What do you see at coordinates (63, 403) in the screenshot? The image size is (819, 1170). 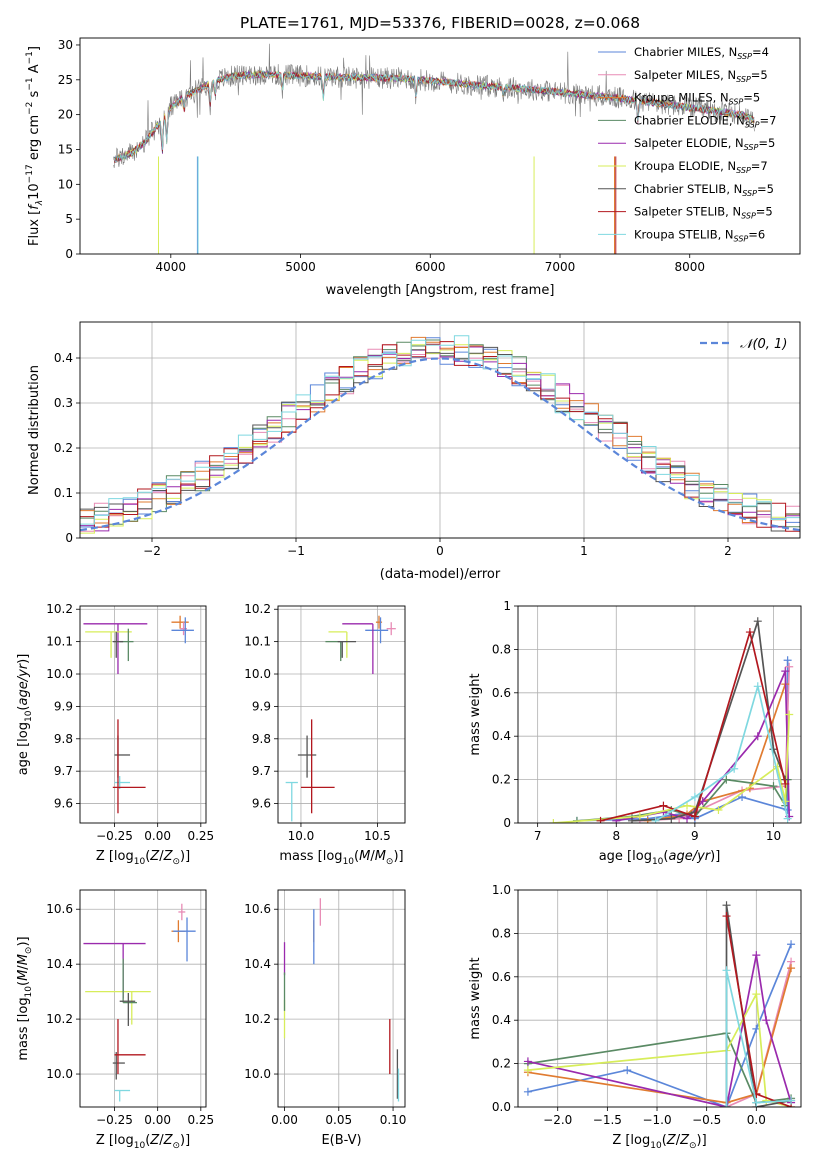 I see `y-tick-label: 0.3` at bounding box center [63, 403].